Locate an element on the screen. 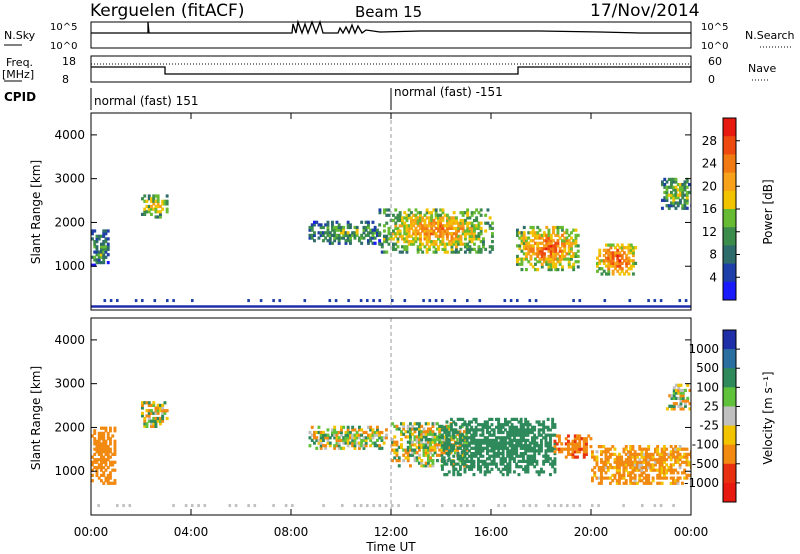  colorbar-tick-label: -1000 is located at coordinates (701, 483).